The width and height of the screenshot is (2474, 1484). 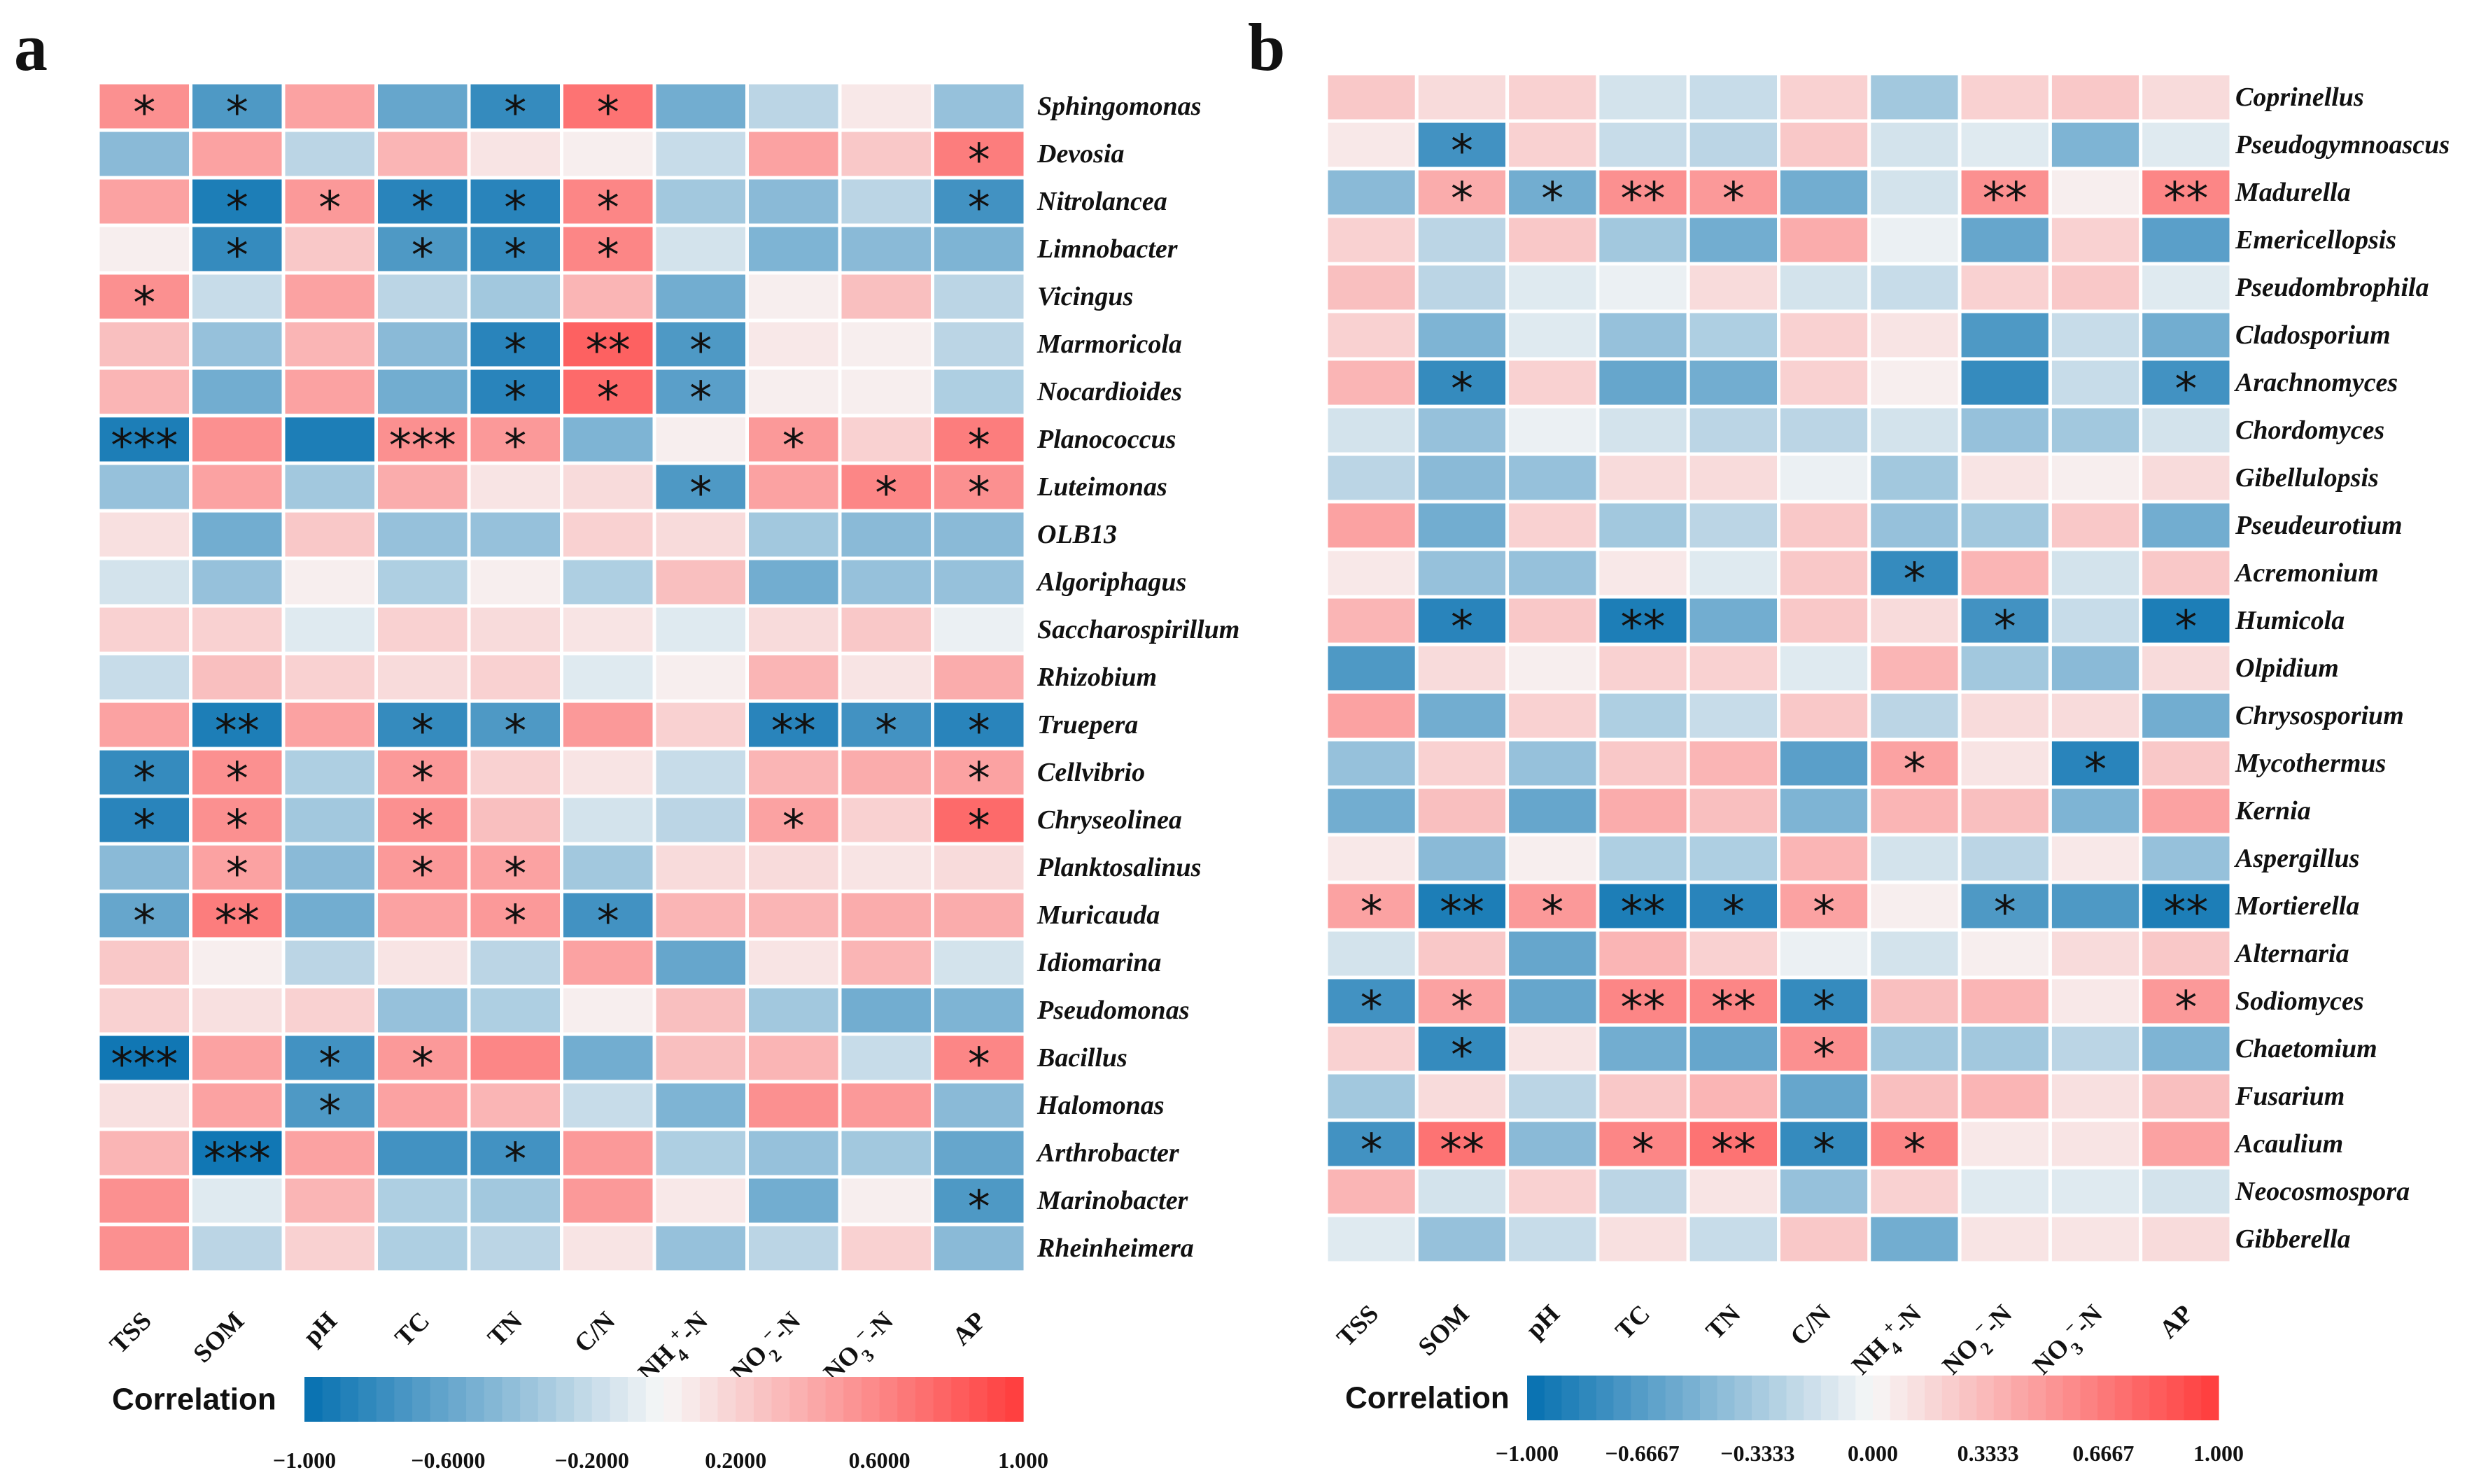 I want to click on row-label: Luteimonas, so click(x=1101, y=487).